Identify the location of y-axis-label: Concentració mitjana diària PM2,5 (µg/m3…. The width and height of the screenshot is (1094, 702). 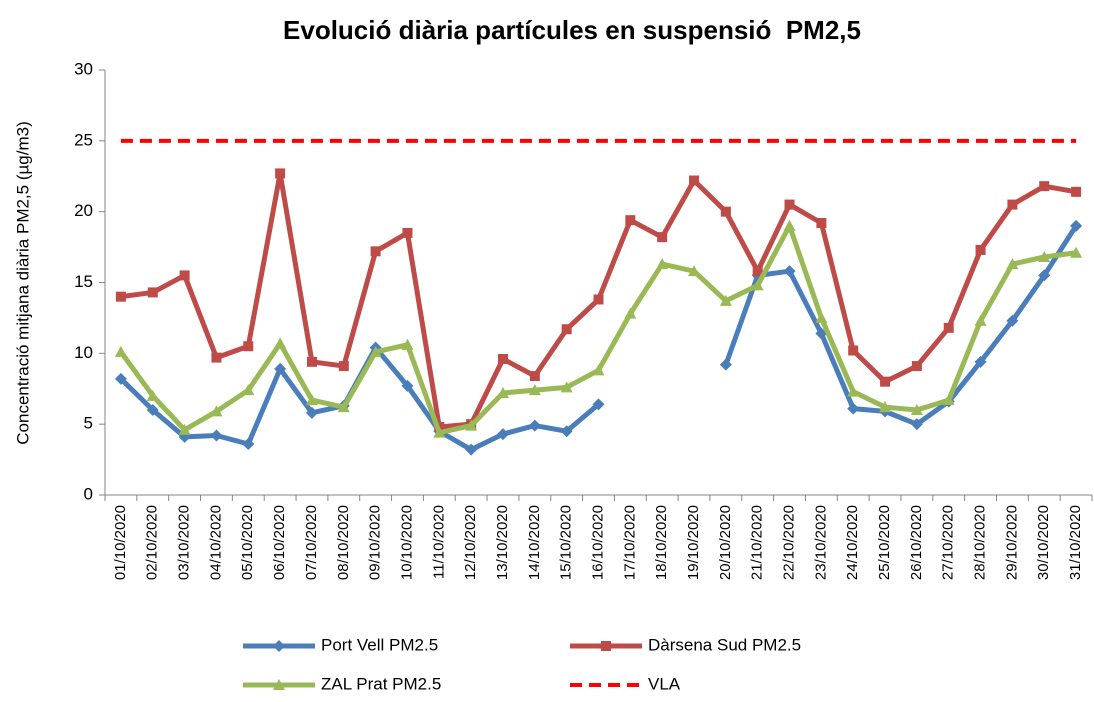
(22, 282).